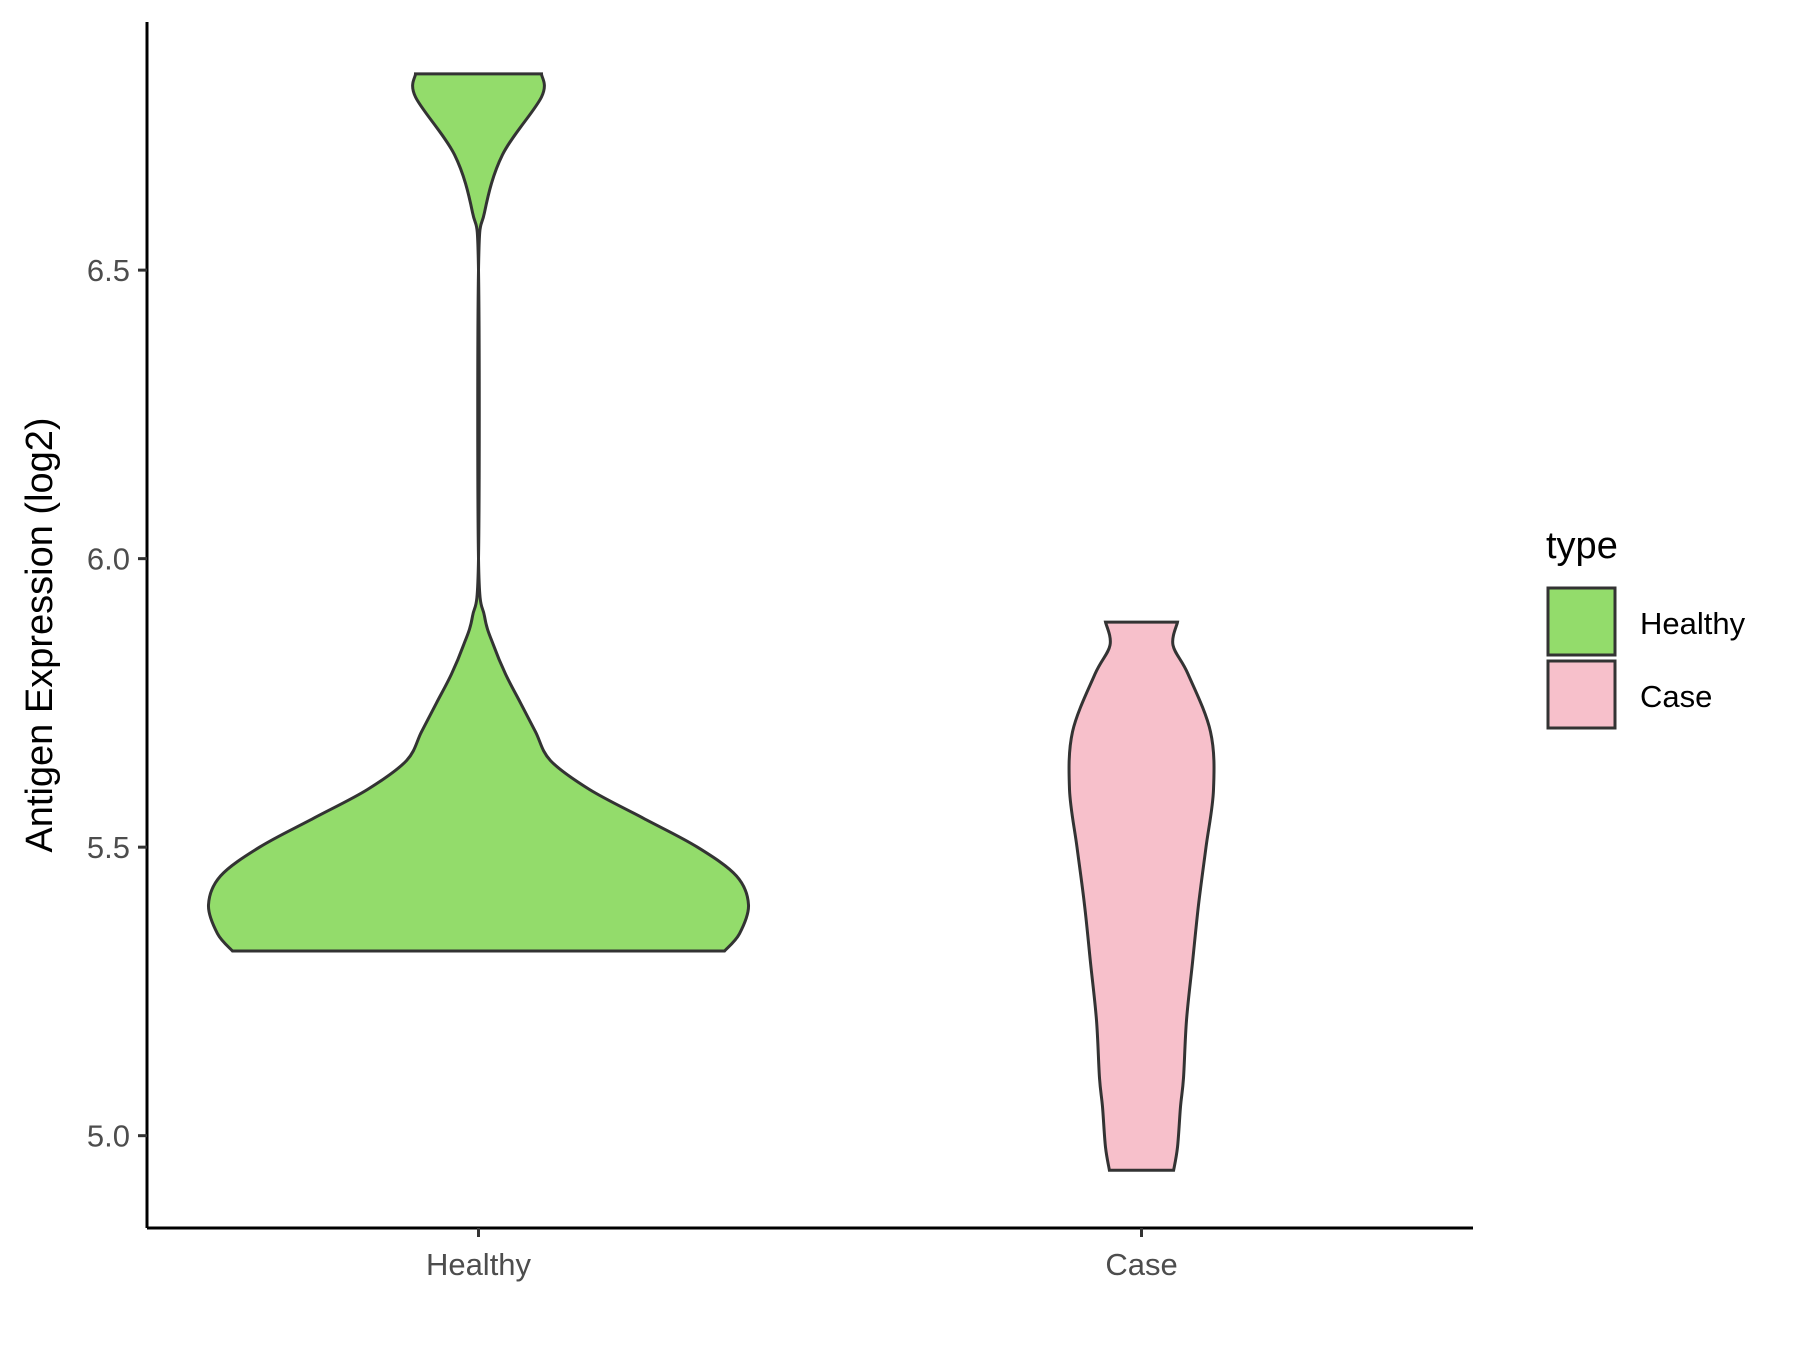 Image resolution: width=1800 pixels, height=1355 pixels. I want to click on x-ticks: Healthy Case, so click(802, 1255).